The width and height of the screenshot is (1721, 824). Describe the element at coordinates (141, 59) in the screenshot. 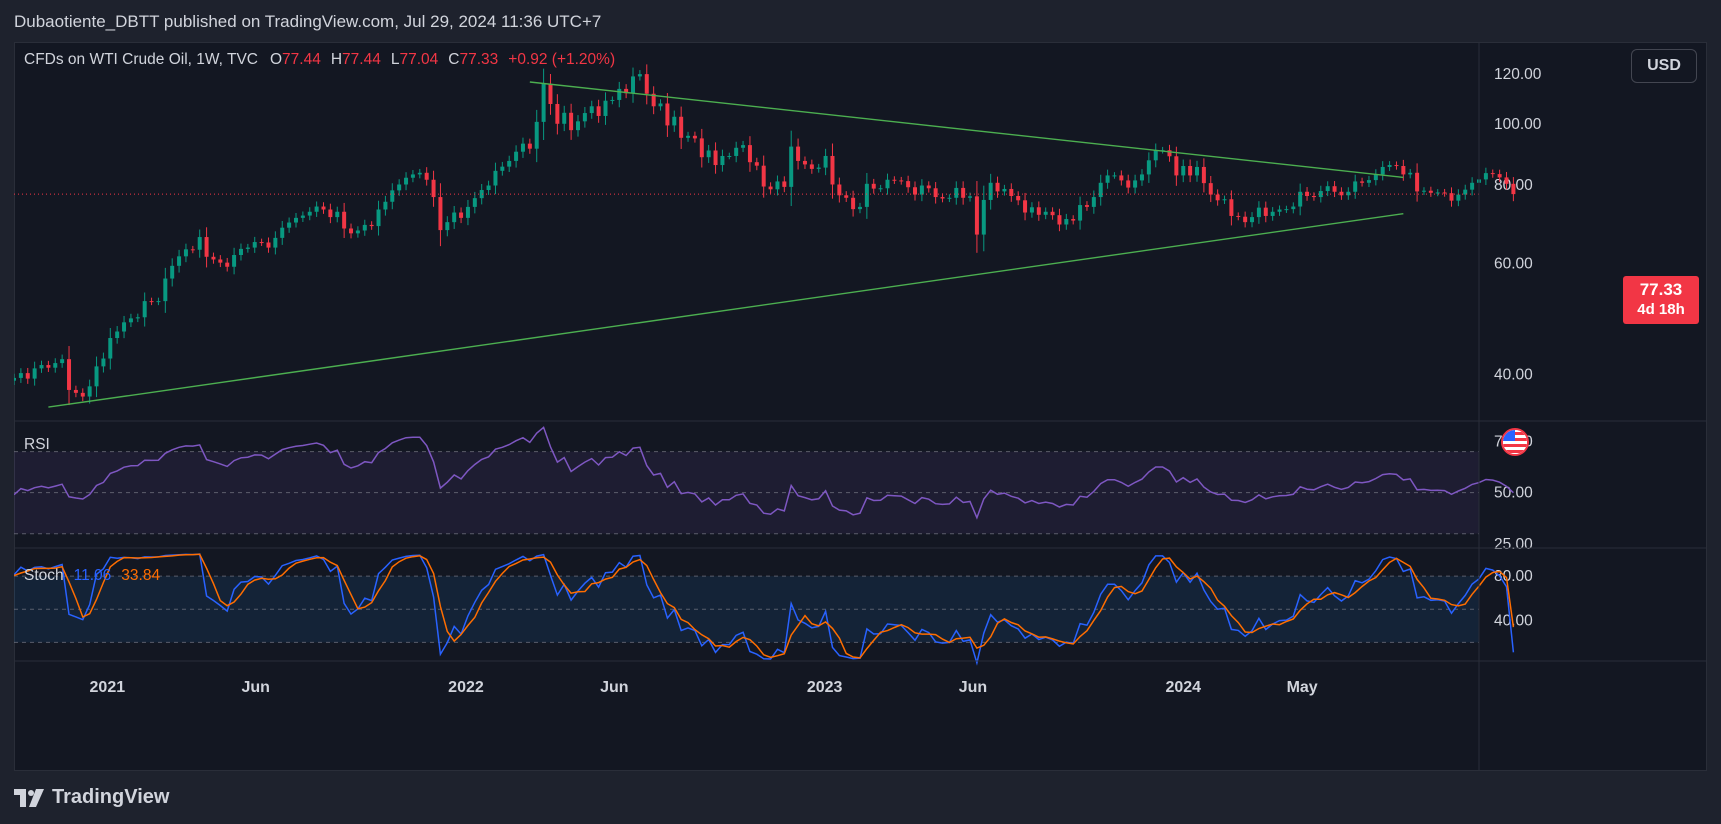

I see `symbol-name: CFDs on WTI Crude Oil, 1W, TVC` at that location.